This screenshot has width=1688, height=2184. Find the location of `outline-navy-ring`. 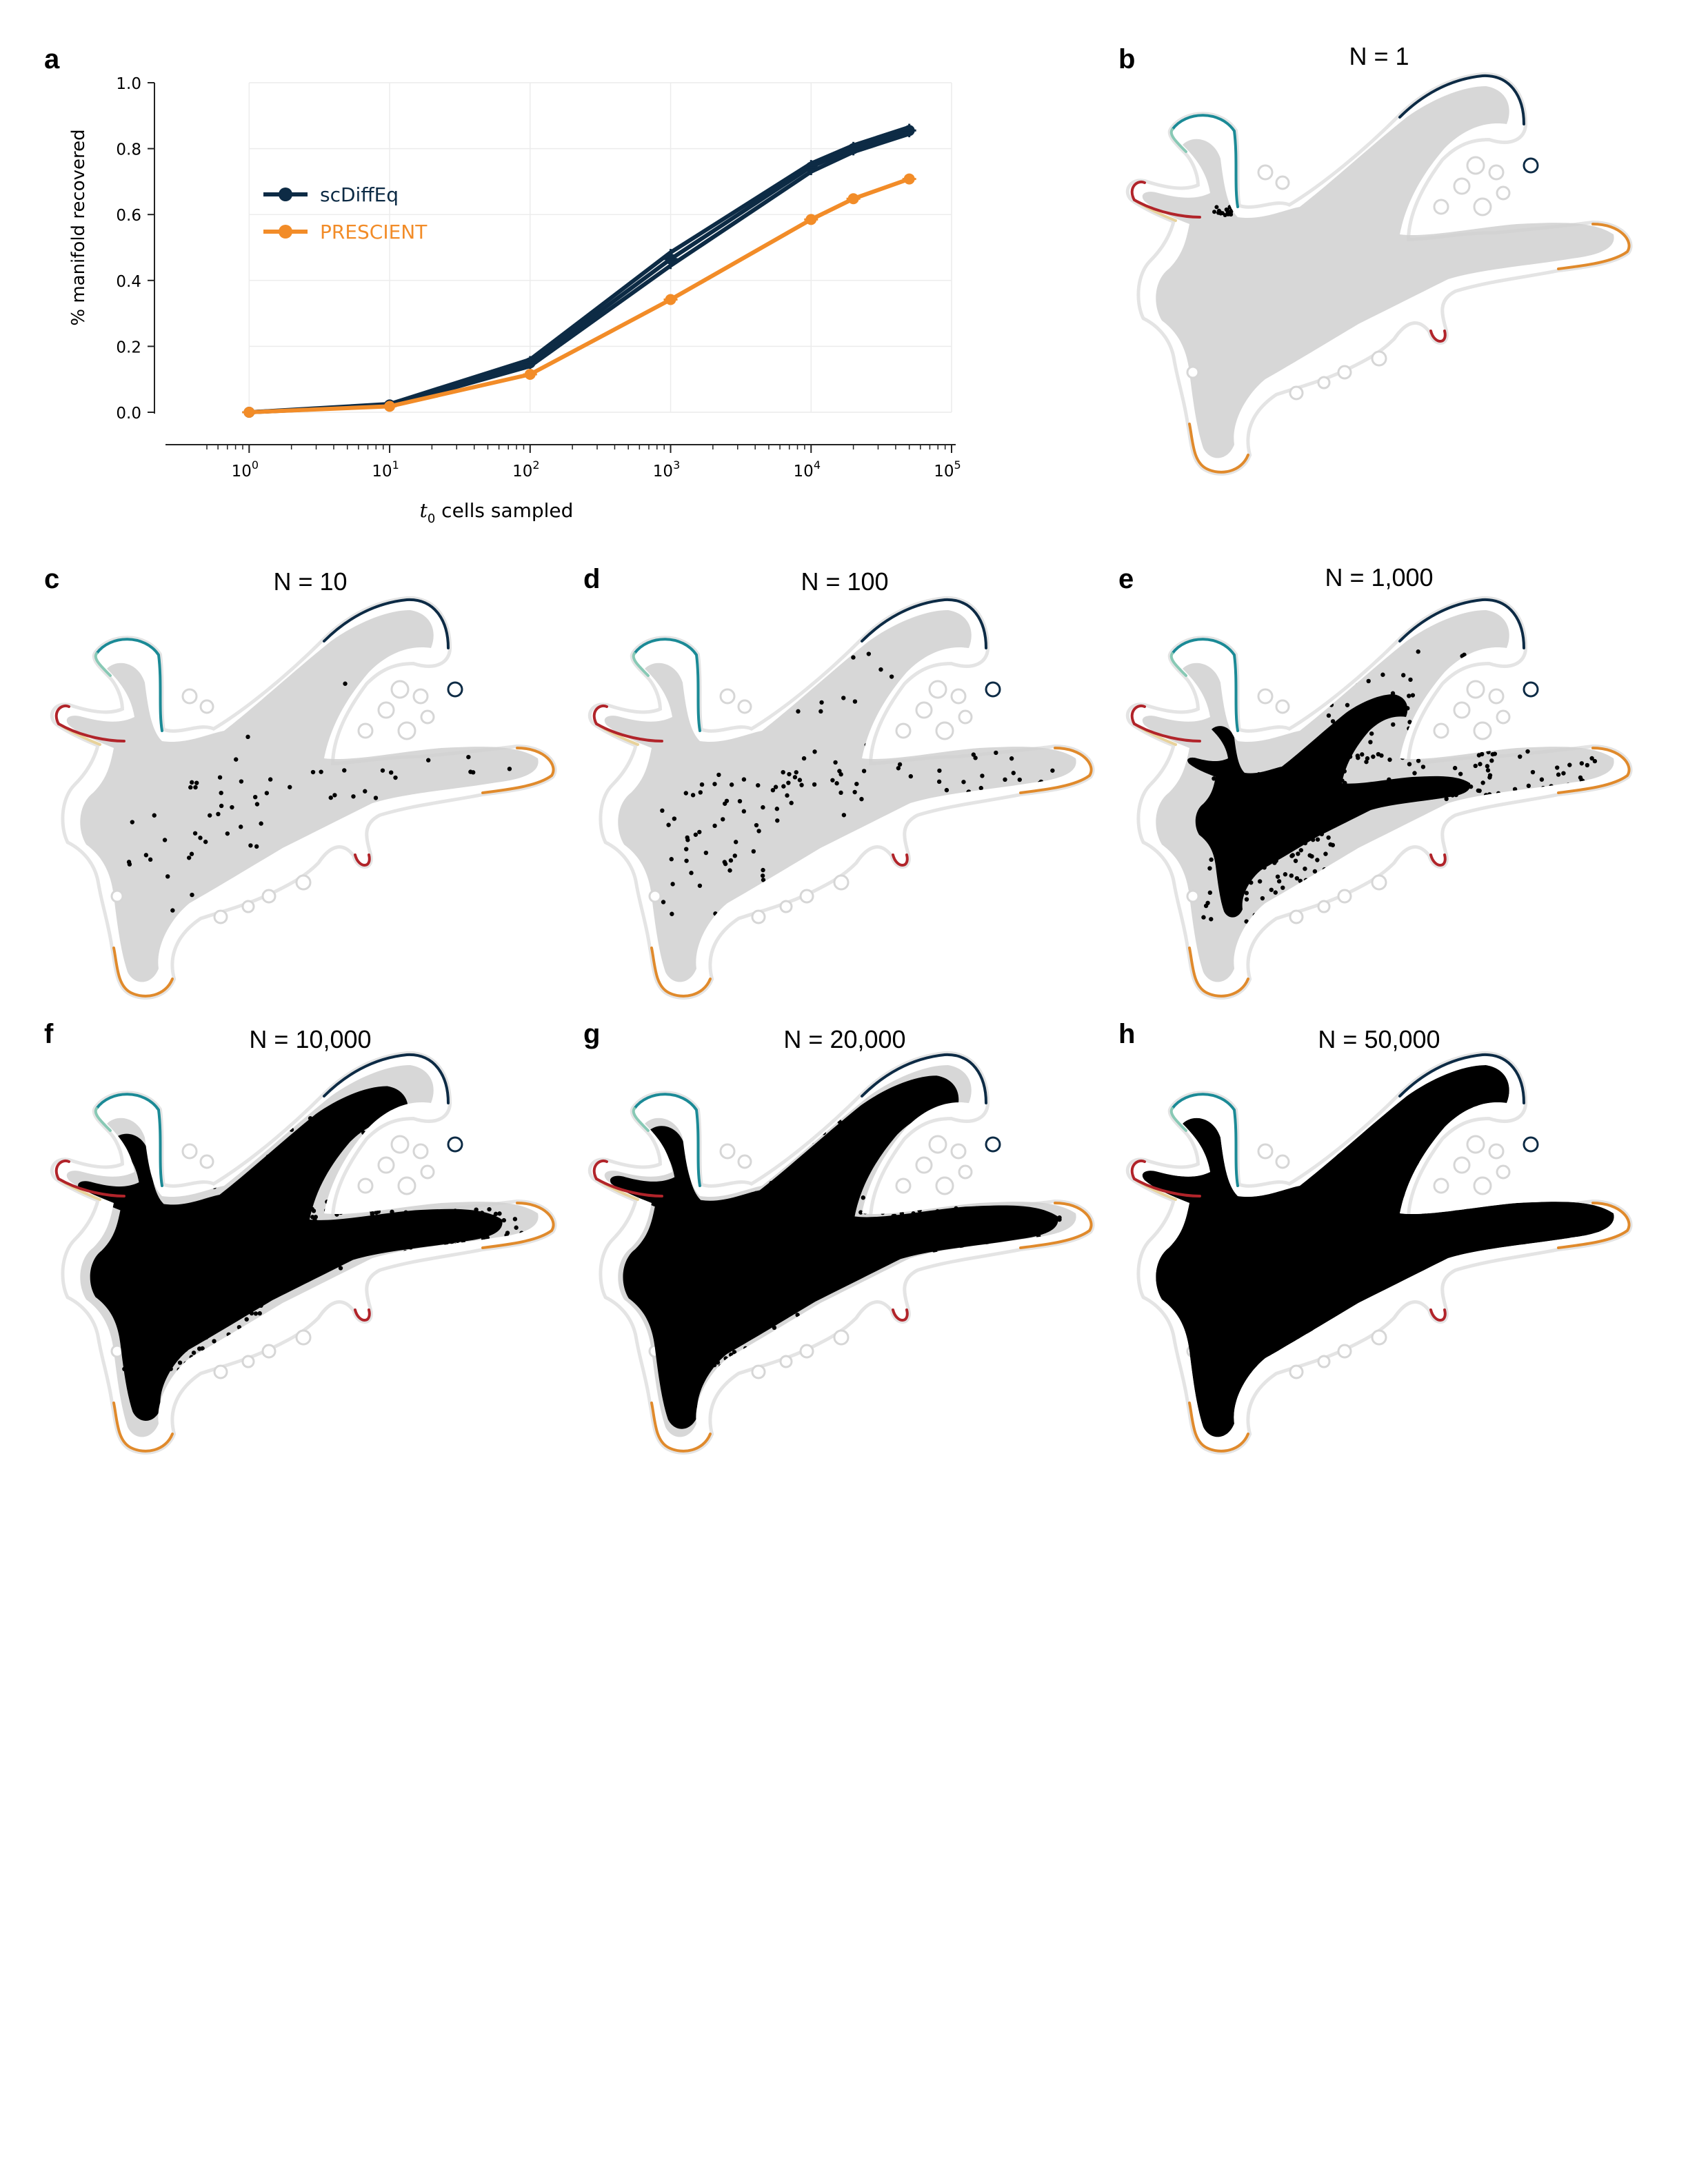

outline-navy-ring is located at coordinates (455, 689).